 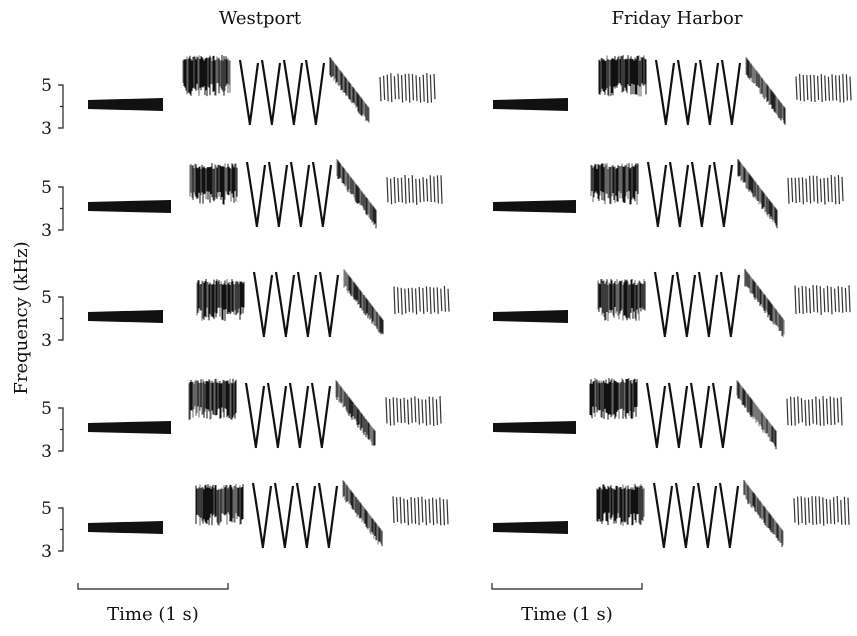 What do you see at coordinates (360, 586) in the screenshot?
I see `time-scale-bars` at bounding box center [360, 586].